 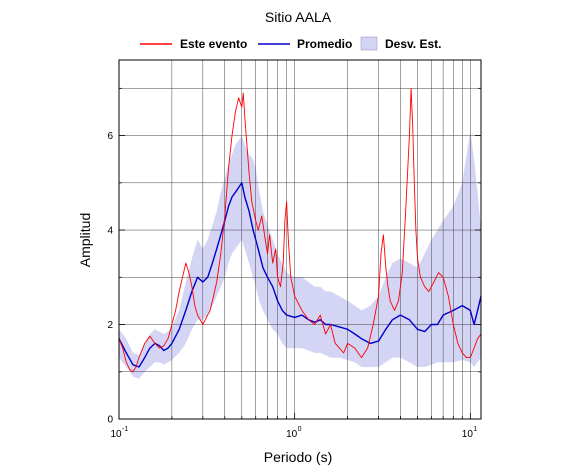 What do you see at coordinates (110, 420) in the screenshot?
I see `y-tick-label: 0` at bounding box center [110, 420].